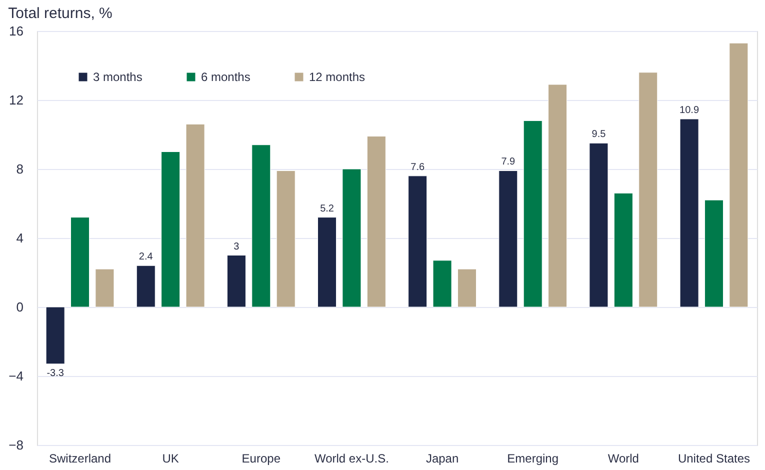  What do you see at coordinates (237, 246) in the screenshot?
I see `data-label: 3` at bounding box center [237, 246].